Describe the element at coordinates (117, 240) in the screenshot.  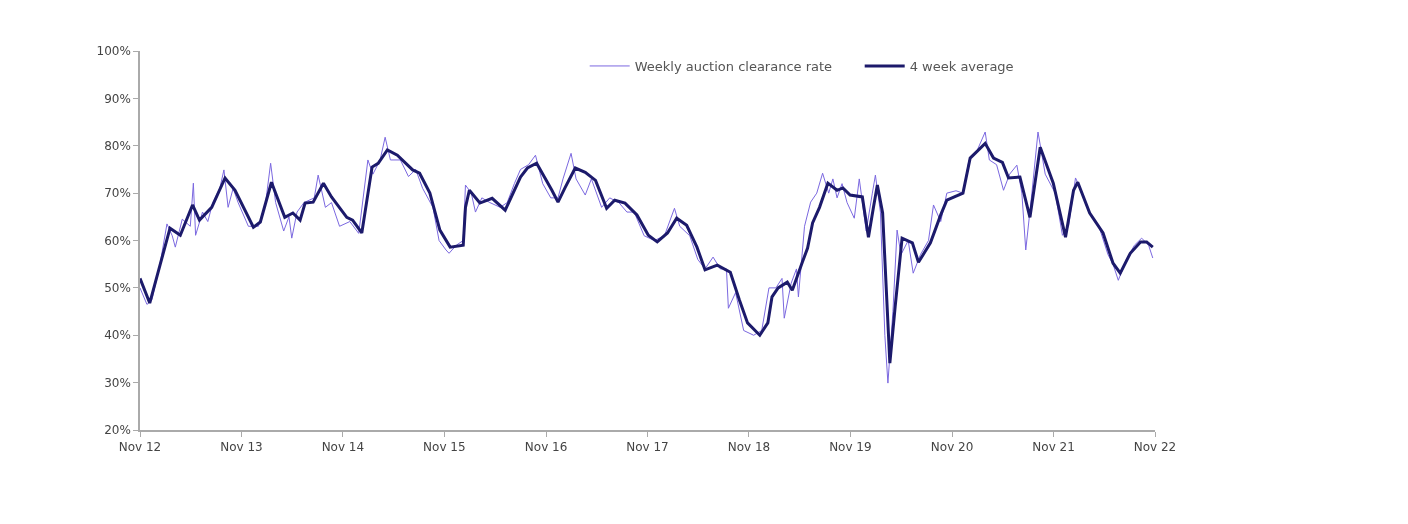
I see `y-tick-label: 60%` at that location.